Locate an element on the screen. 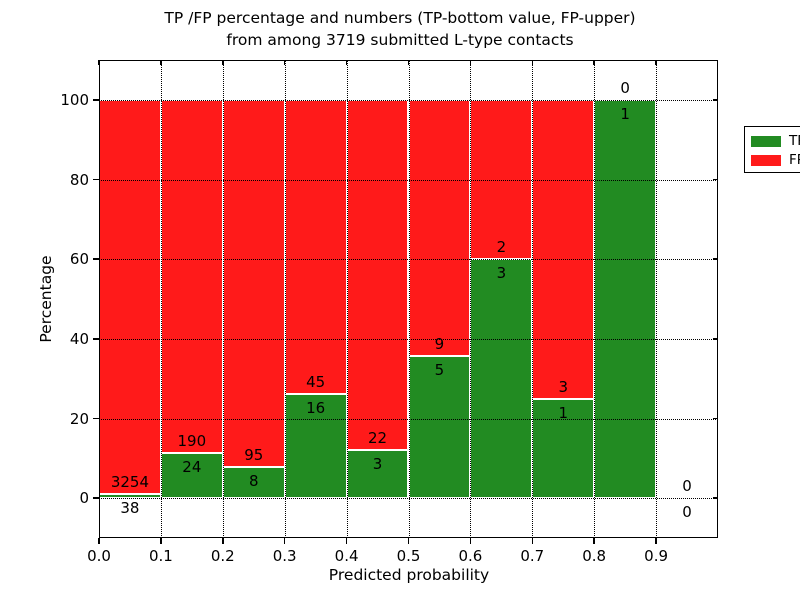  y-tick-label: 40 is located at coordinates (79, 338).